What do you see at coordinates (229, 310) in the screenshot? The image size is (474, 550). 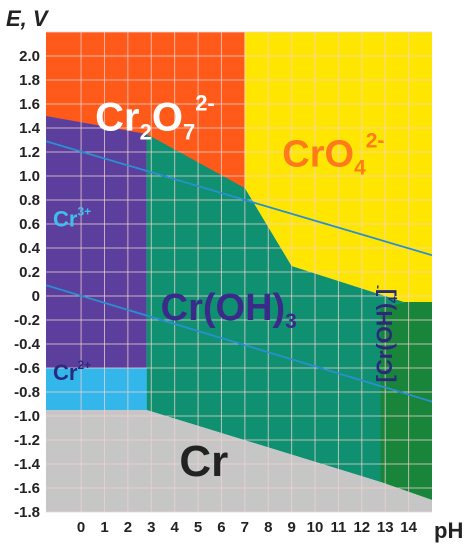 I see `label-cr-oh-3: Cr(OH)3` at bounding box center [229, 310].